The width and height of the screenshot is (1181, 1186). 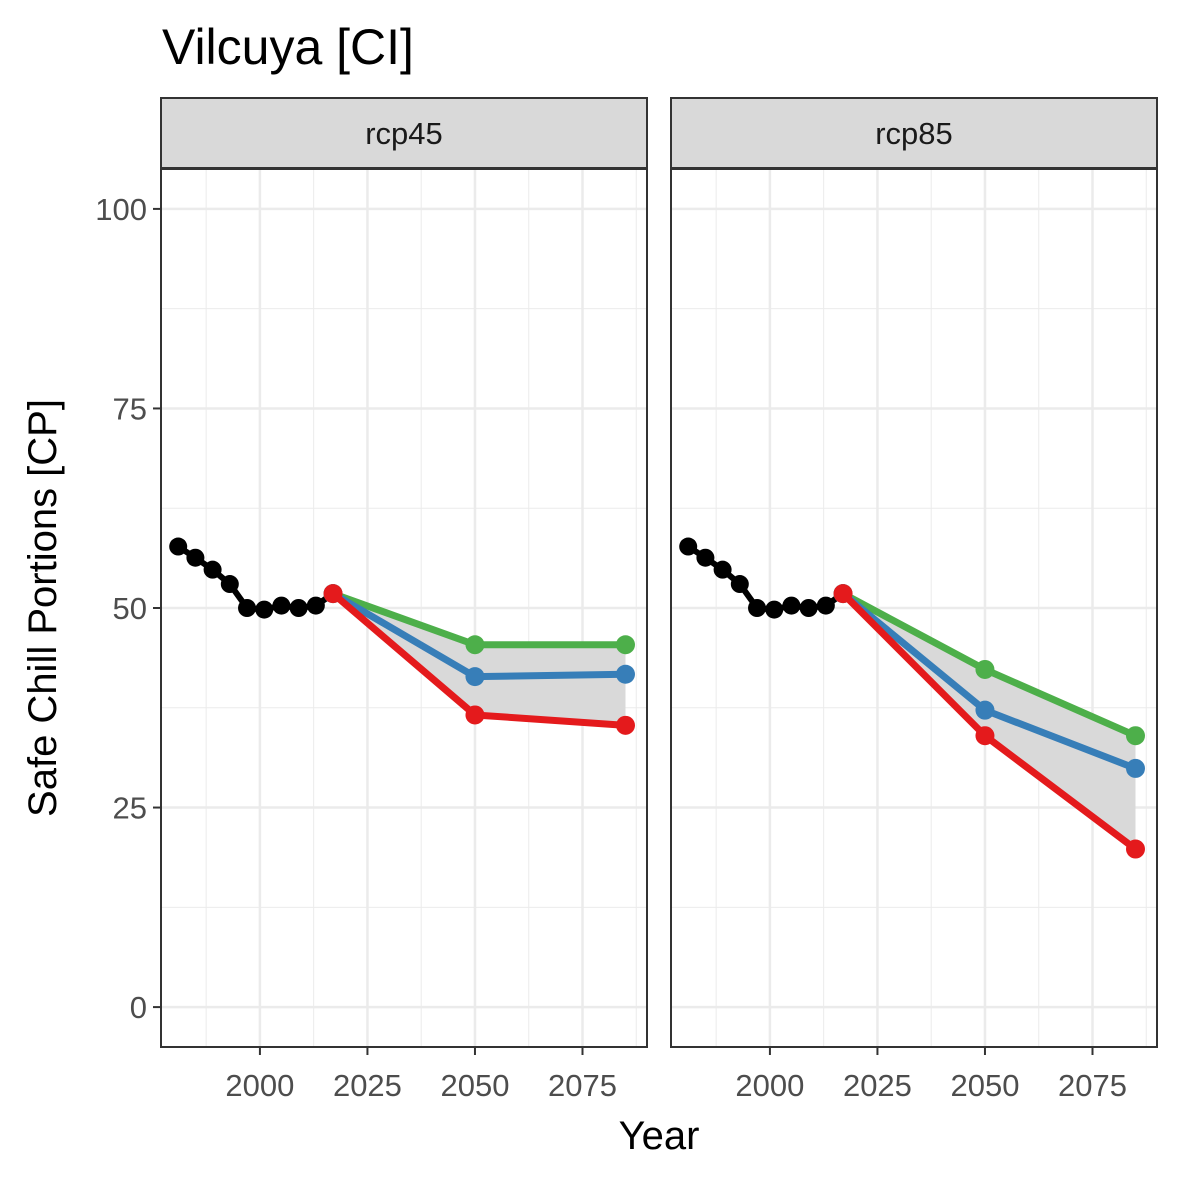 What do you see at coordinates (130, 408) in the screenshot?
I see `y-tick-label: 75` at bounding box center [130, 408].